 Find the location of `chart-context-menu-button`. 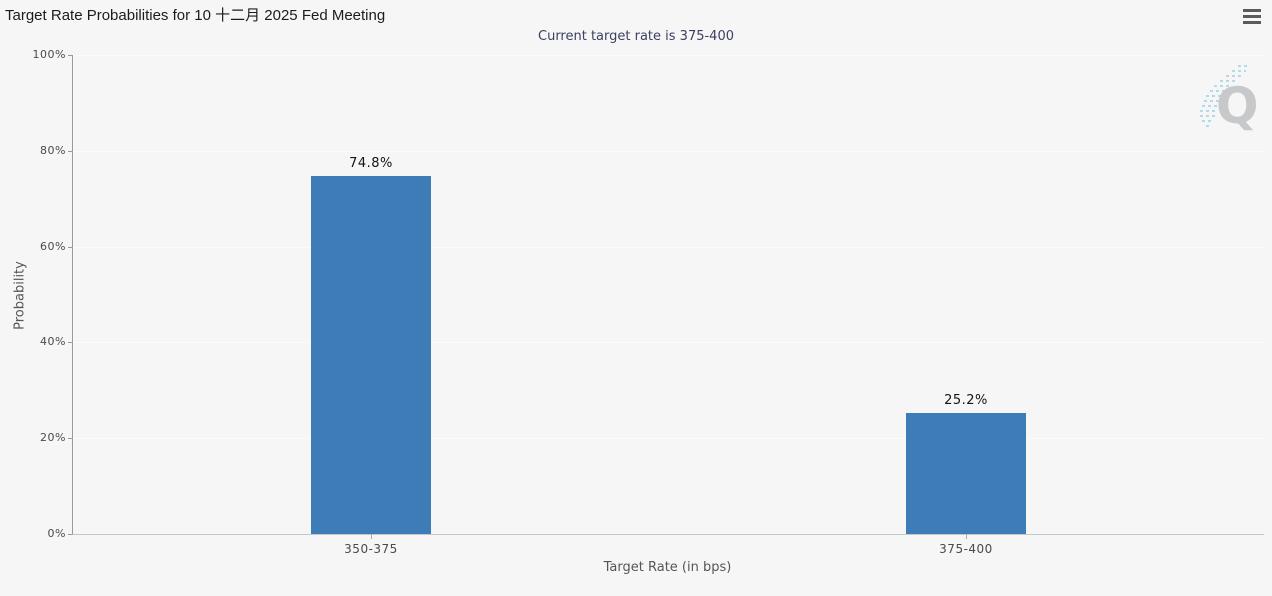

chart-context-menu-button is located at coordinates (1252, 17).